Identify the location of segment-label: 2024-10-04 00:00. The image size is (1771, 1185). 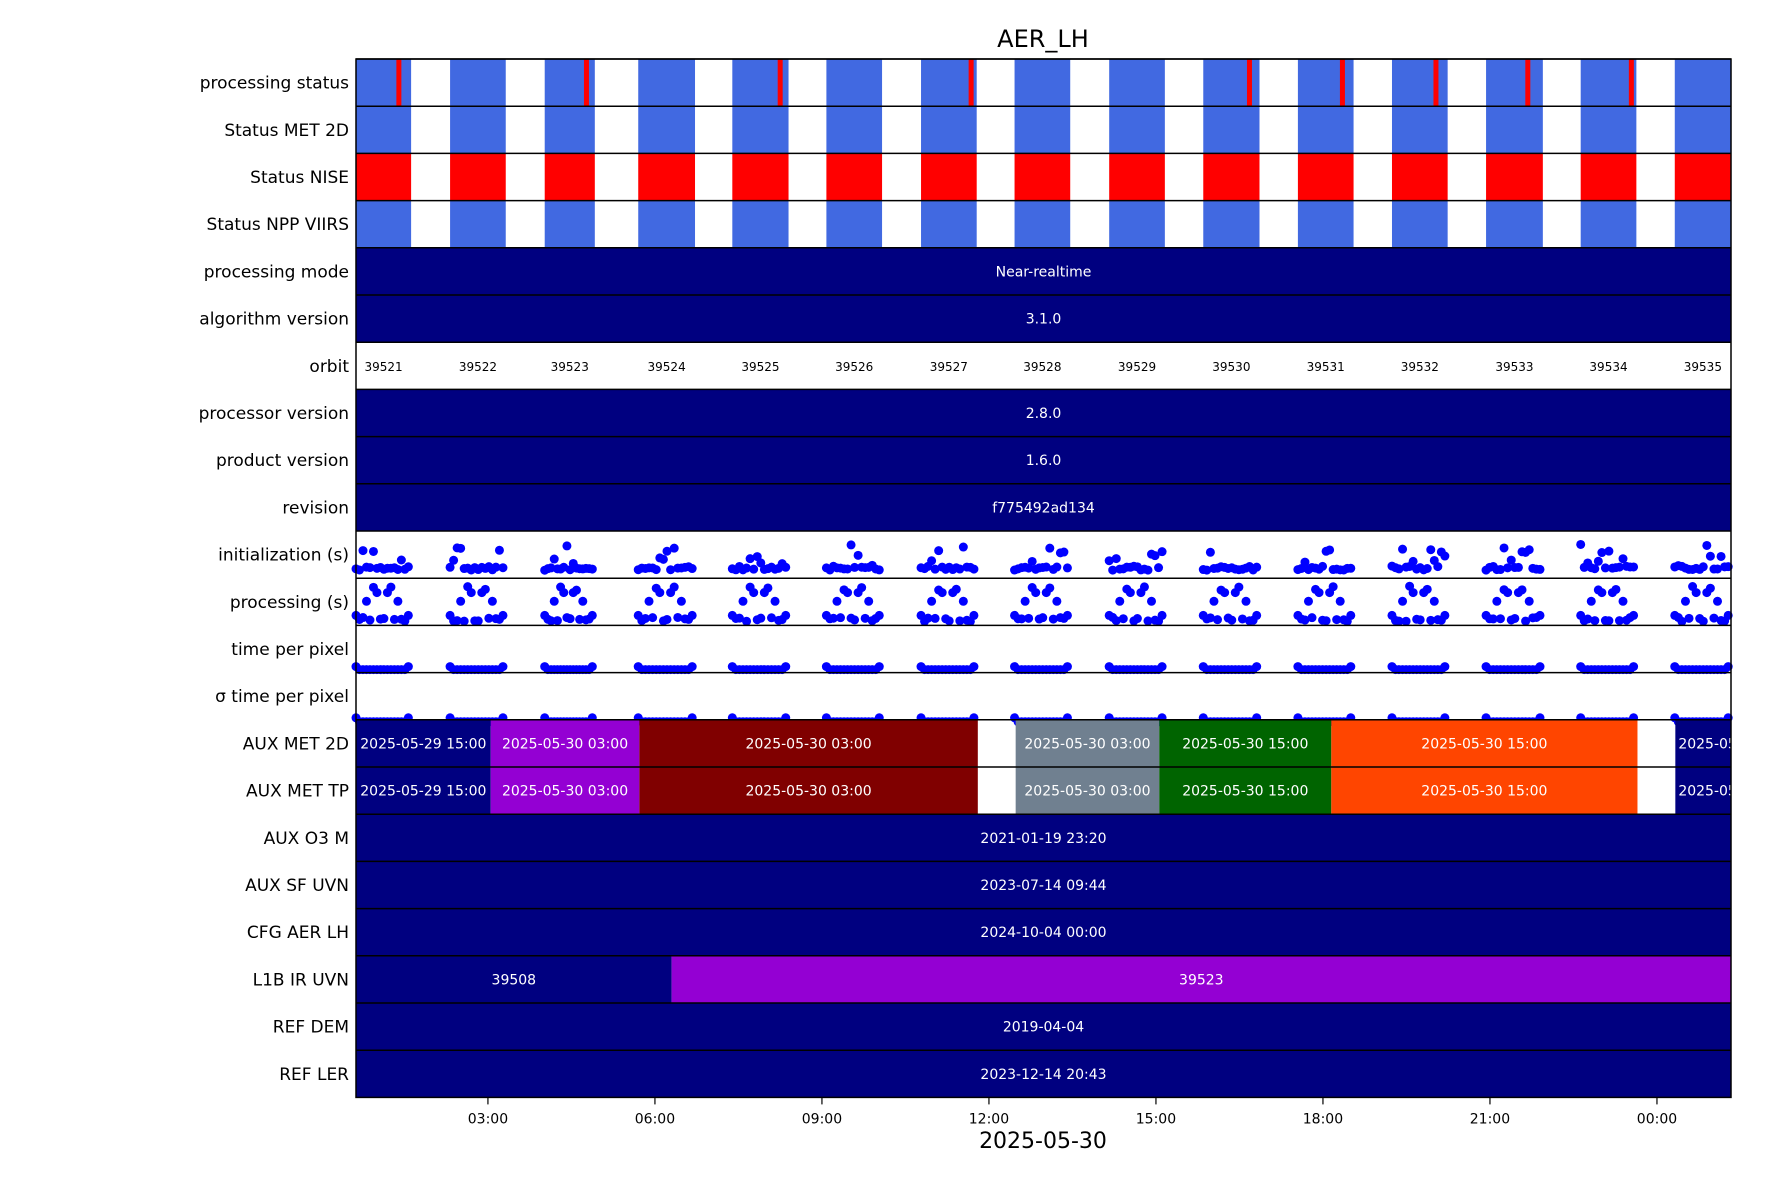
(1043, 933).